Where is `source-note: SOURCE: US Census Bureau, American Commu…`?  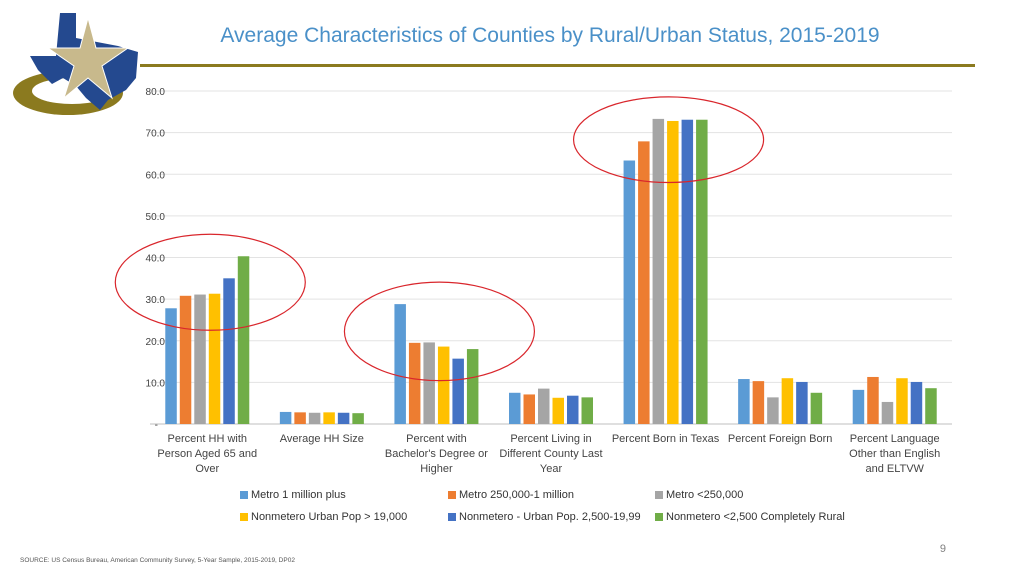
source-note: SOURCE: US Census Bureau, American Commu… is located at coordinates (157, 560).